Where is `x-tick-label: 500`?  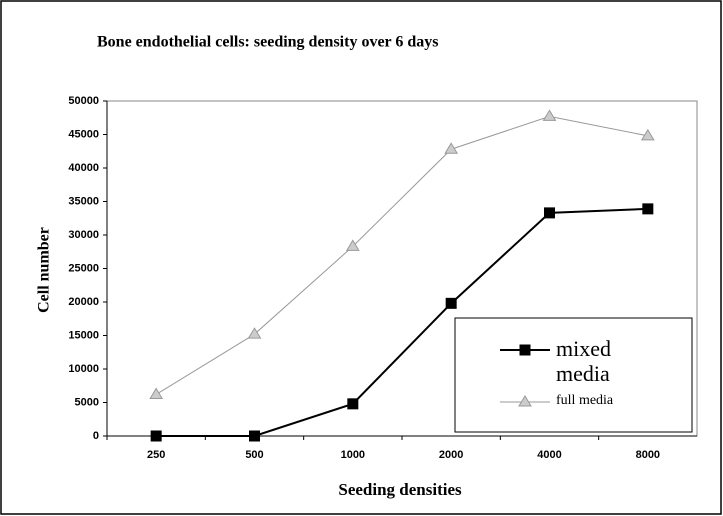
x-tick-label: 500 is located at coordinates (254, 455).